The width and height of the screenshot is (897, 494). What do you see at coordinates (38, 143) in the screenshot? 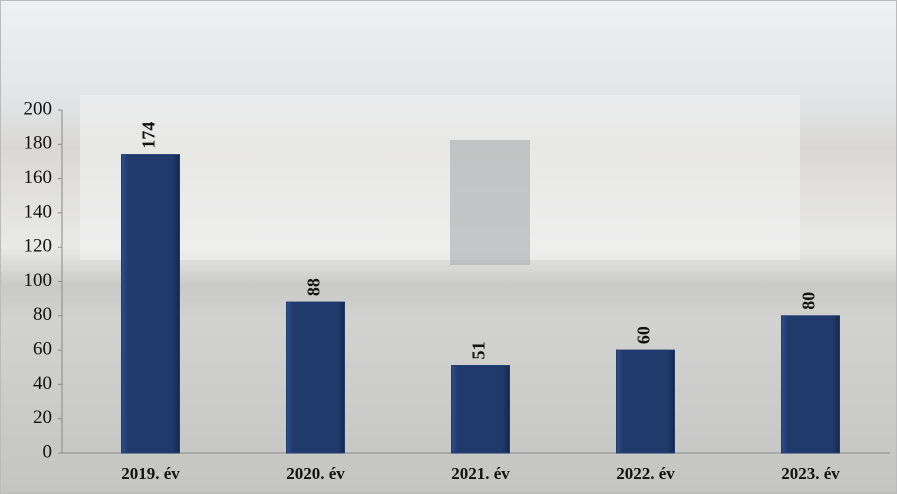
I see `y-tick-label: 180` at bounding box center [38, 143].